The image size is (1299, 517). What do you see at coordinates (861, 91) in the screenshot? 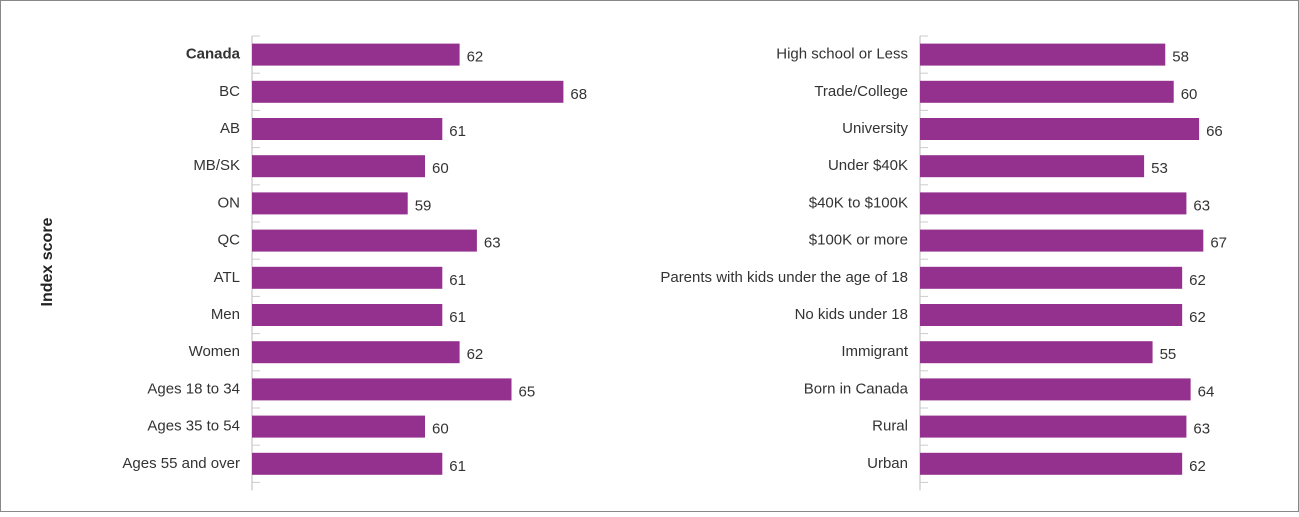
I see `category-label: Trade/College` at bounding box center [861, 91].